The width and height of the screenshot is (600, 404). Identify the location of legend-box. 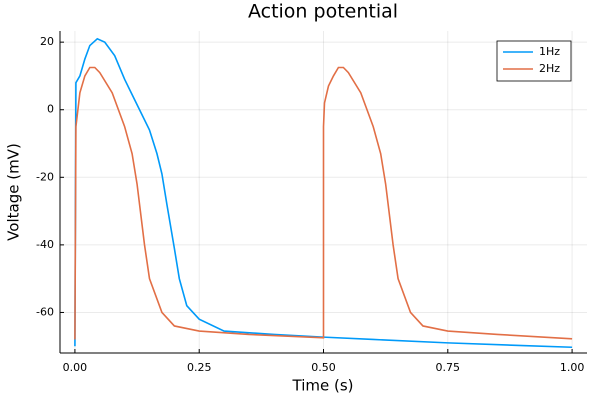
(534, 61).